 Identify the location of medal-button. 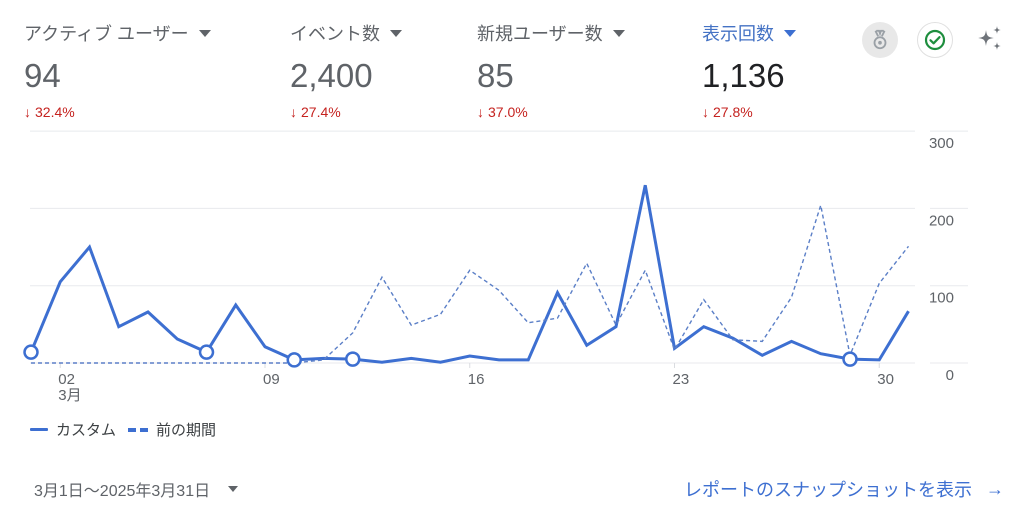
(880, 40).